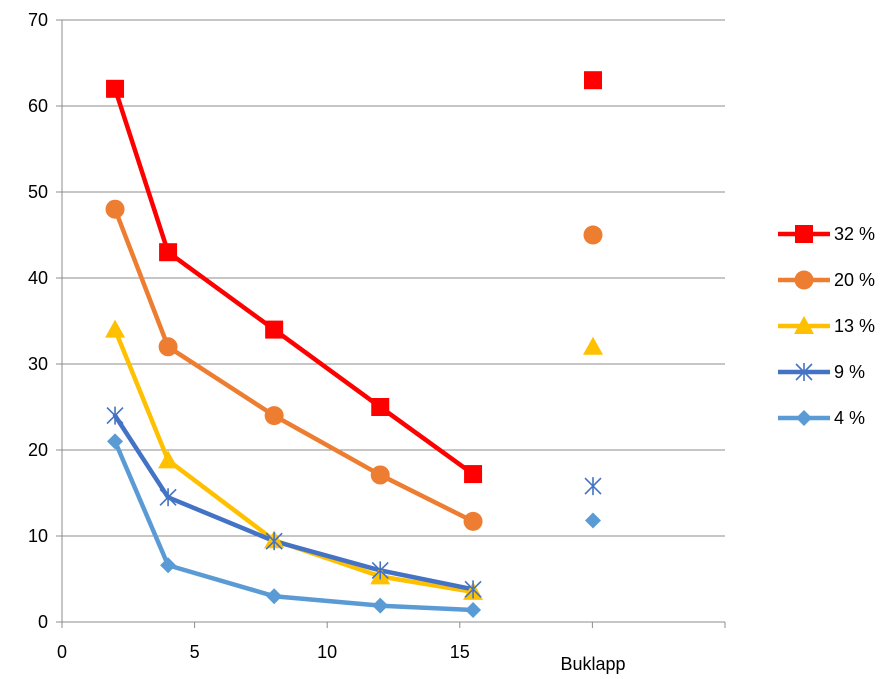 The image size is (891, 679). What do you see at coordinates (826, 280) in the screenshot?
I see `legend-item-20pct: 20 %` at bounding box center [826, 280].